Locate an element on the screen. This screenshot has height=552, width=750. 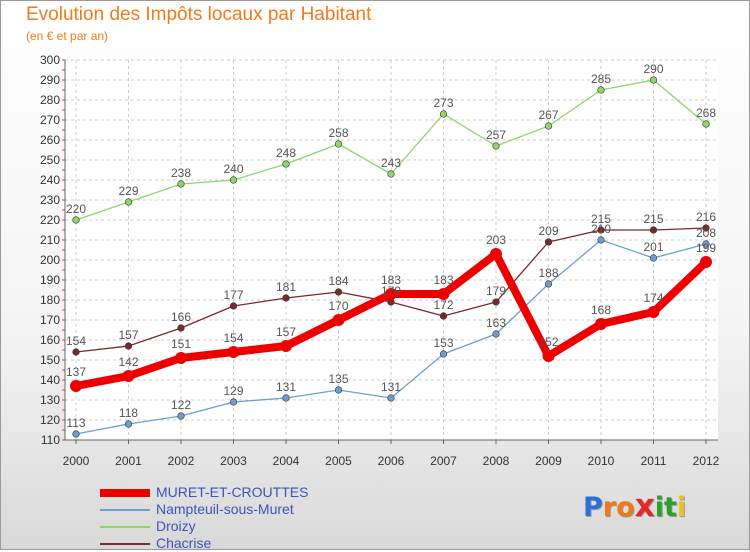
data-label: 290 is located at coordinates (653, 69).